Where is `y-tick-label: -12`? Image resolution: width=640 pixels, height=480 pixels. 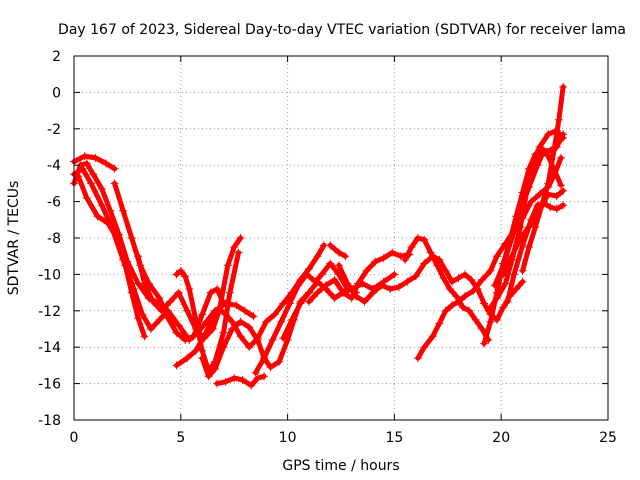 y-tick-label: -12 is located at coordinates (49, 312).